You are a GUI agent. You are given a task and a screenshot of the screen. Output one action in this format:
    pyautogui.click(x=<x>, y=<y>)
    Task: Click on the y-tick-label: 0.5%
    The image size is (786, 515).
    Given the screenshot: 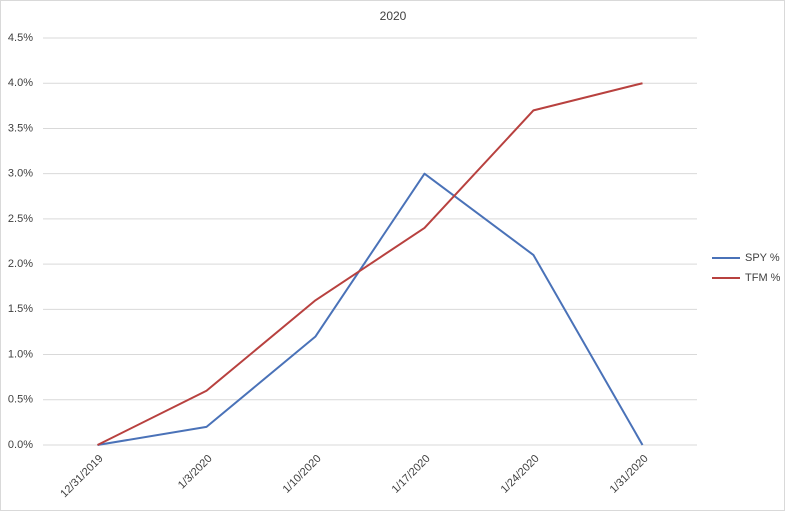 What is the action you would take?
    pyautogui.click(x=20, y=400)
    